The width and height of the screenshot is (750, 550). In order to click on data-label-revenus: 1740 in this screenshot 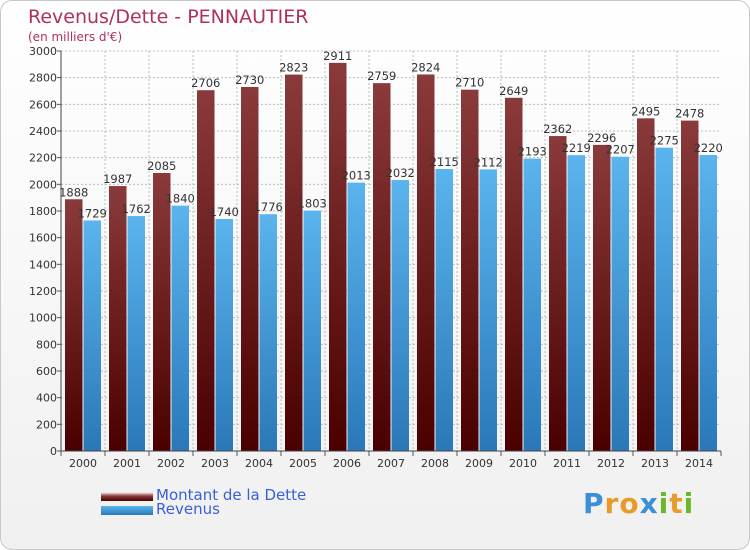, I will do `click(224, 212)`.